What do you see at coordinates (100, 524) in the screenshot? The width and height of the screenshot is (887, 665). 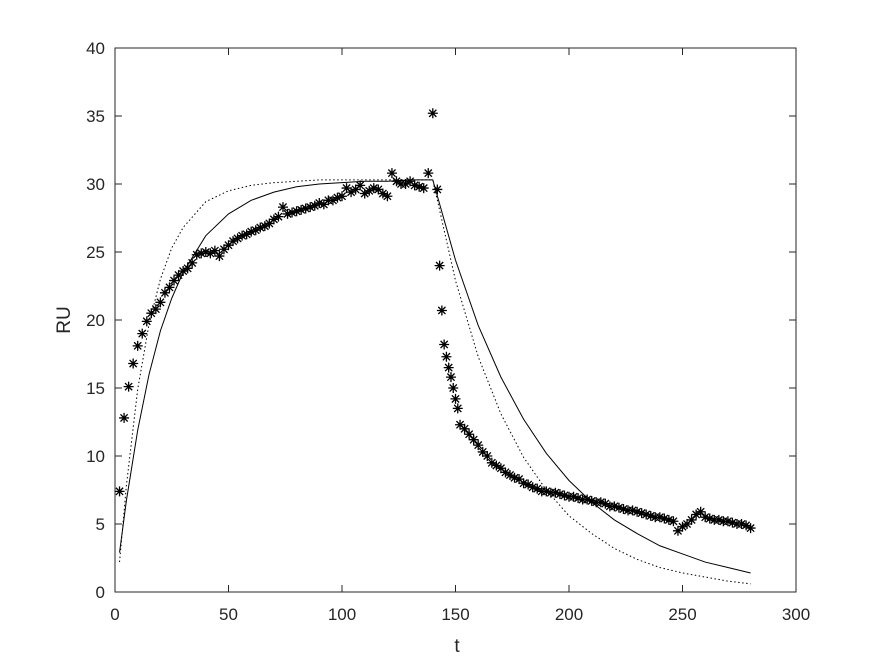 I see `y-tick-label: 5` at bounding box center [100, 524].